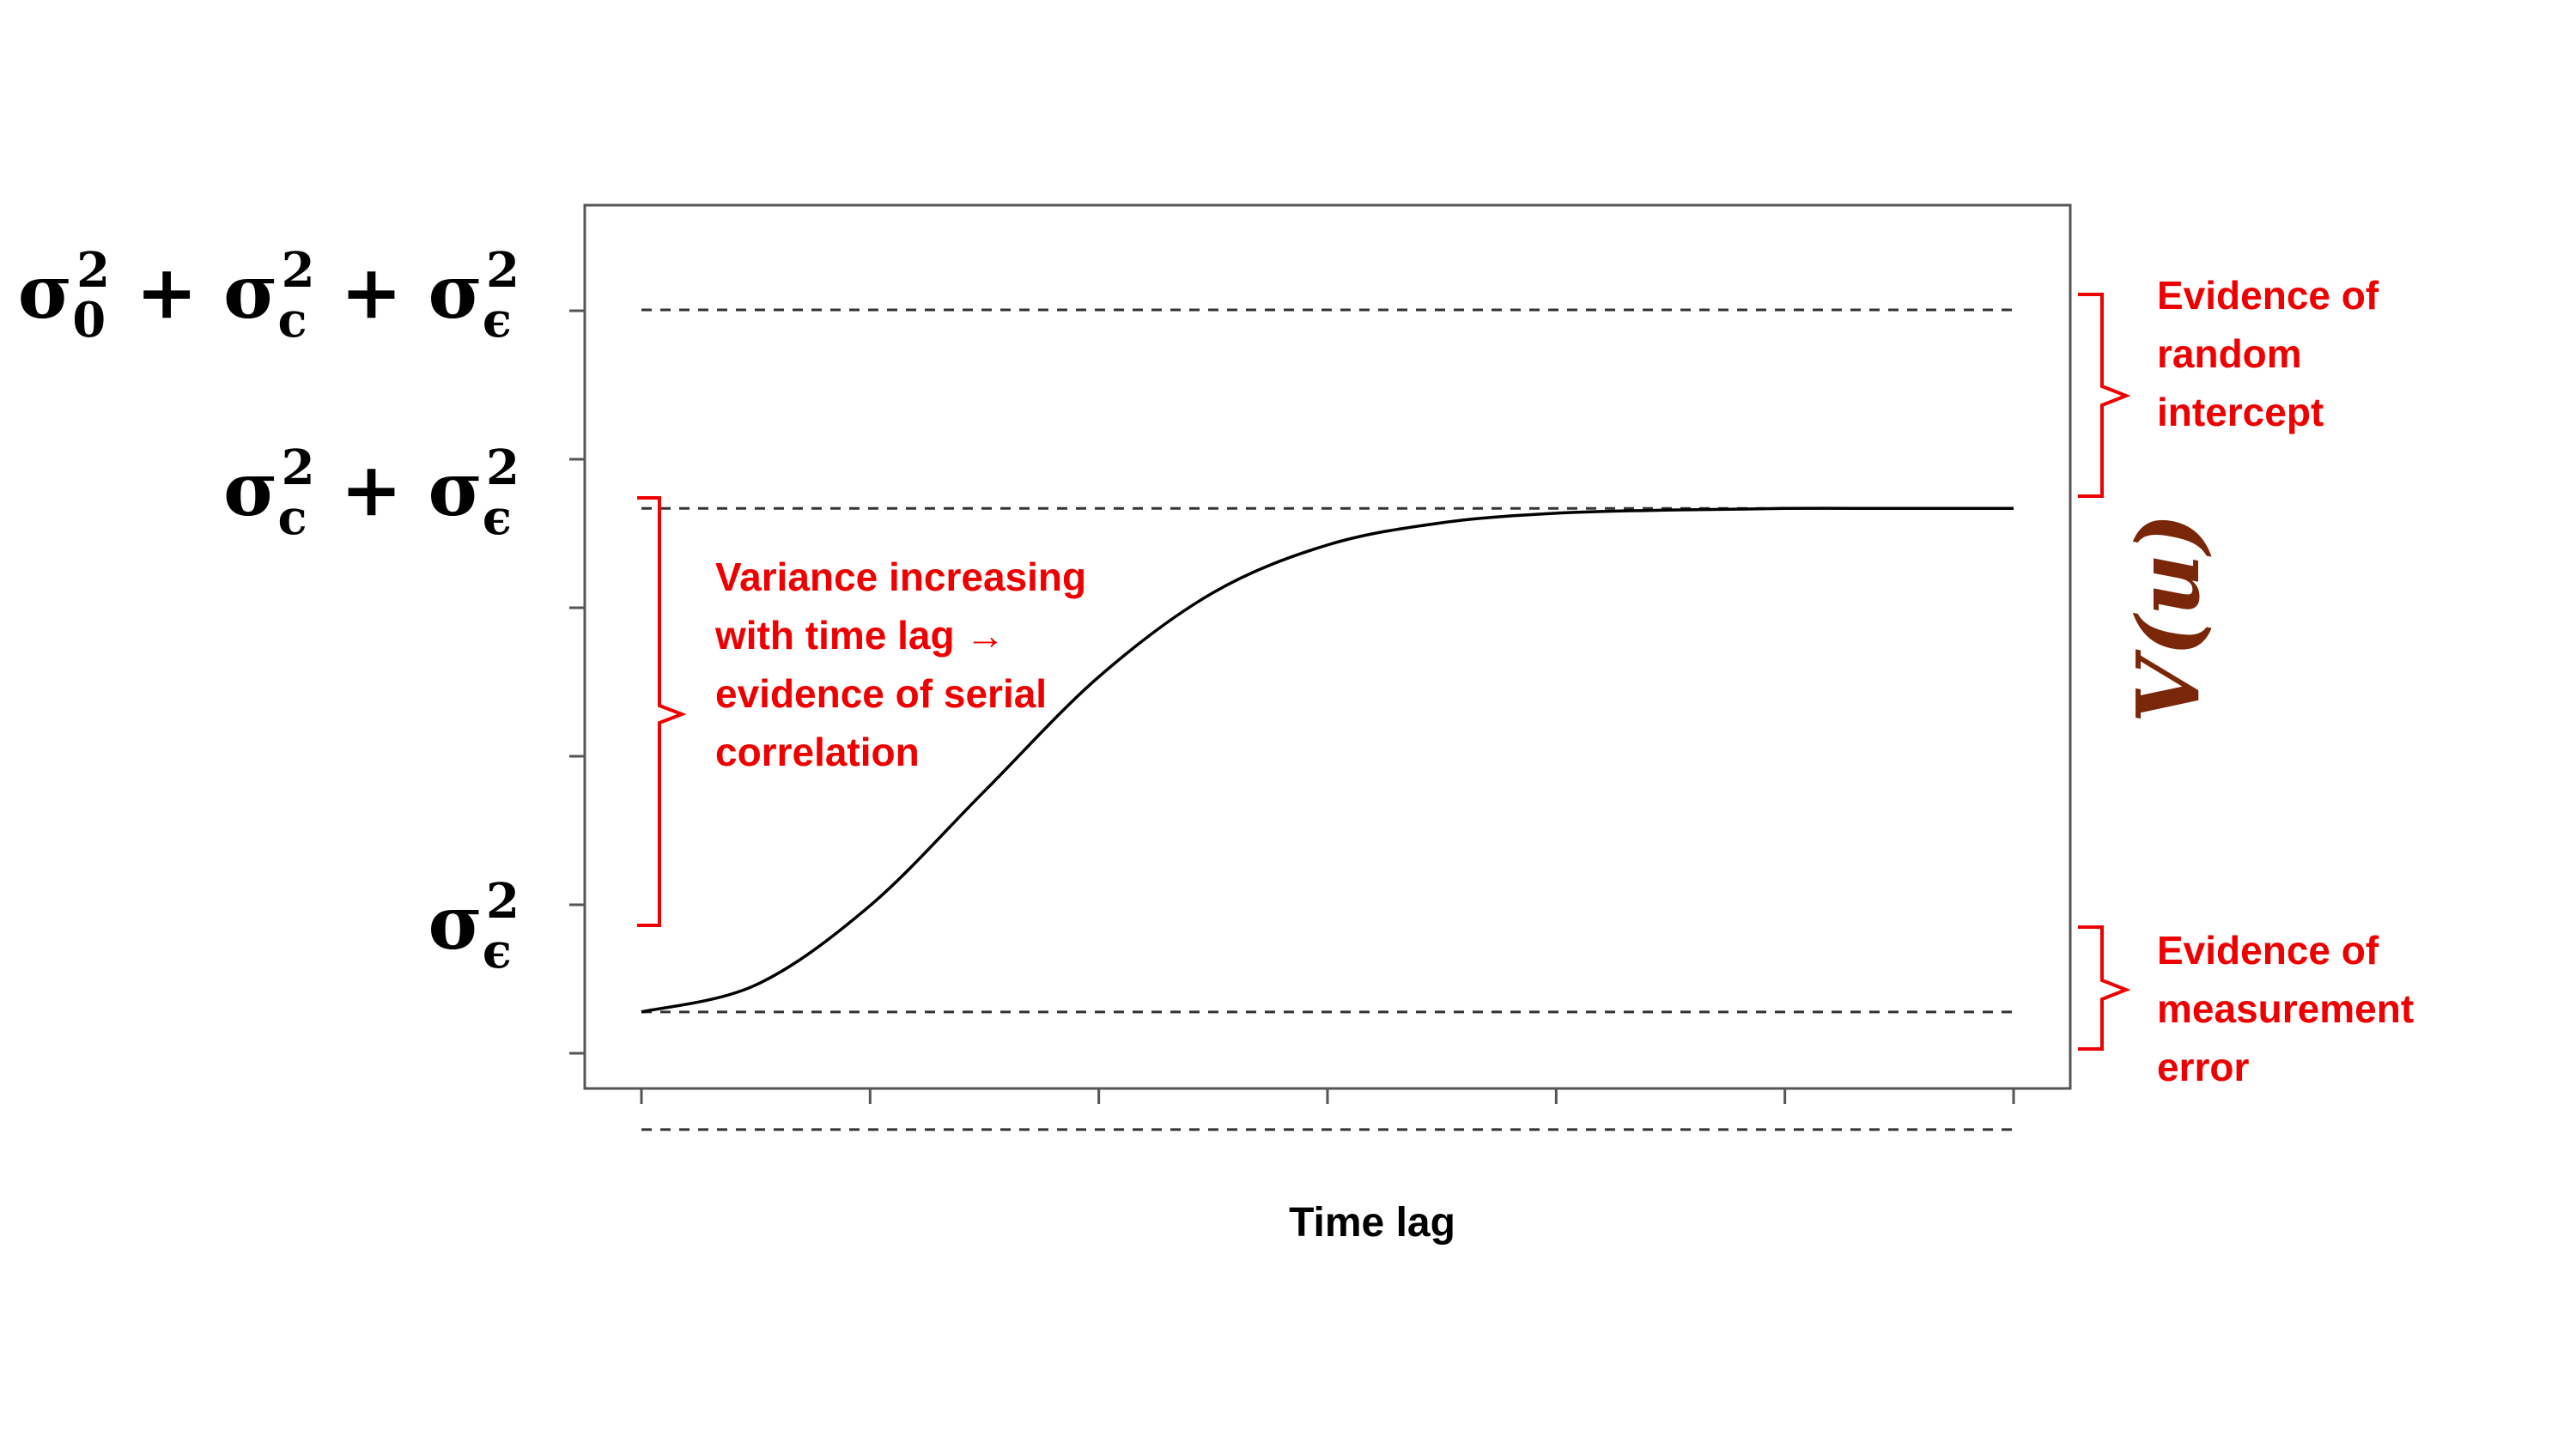  Describe the element at coordinates (474, 926) in the screenshot. I see `ylabel-error: σϵ2` at that location.